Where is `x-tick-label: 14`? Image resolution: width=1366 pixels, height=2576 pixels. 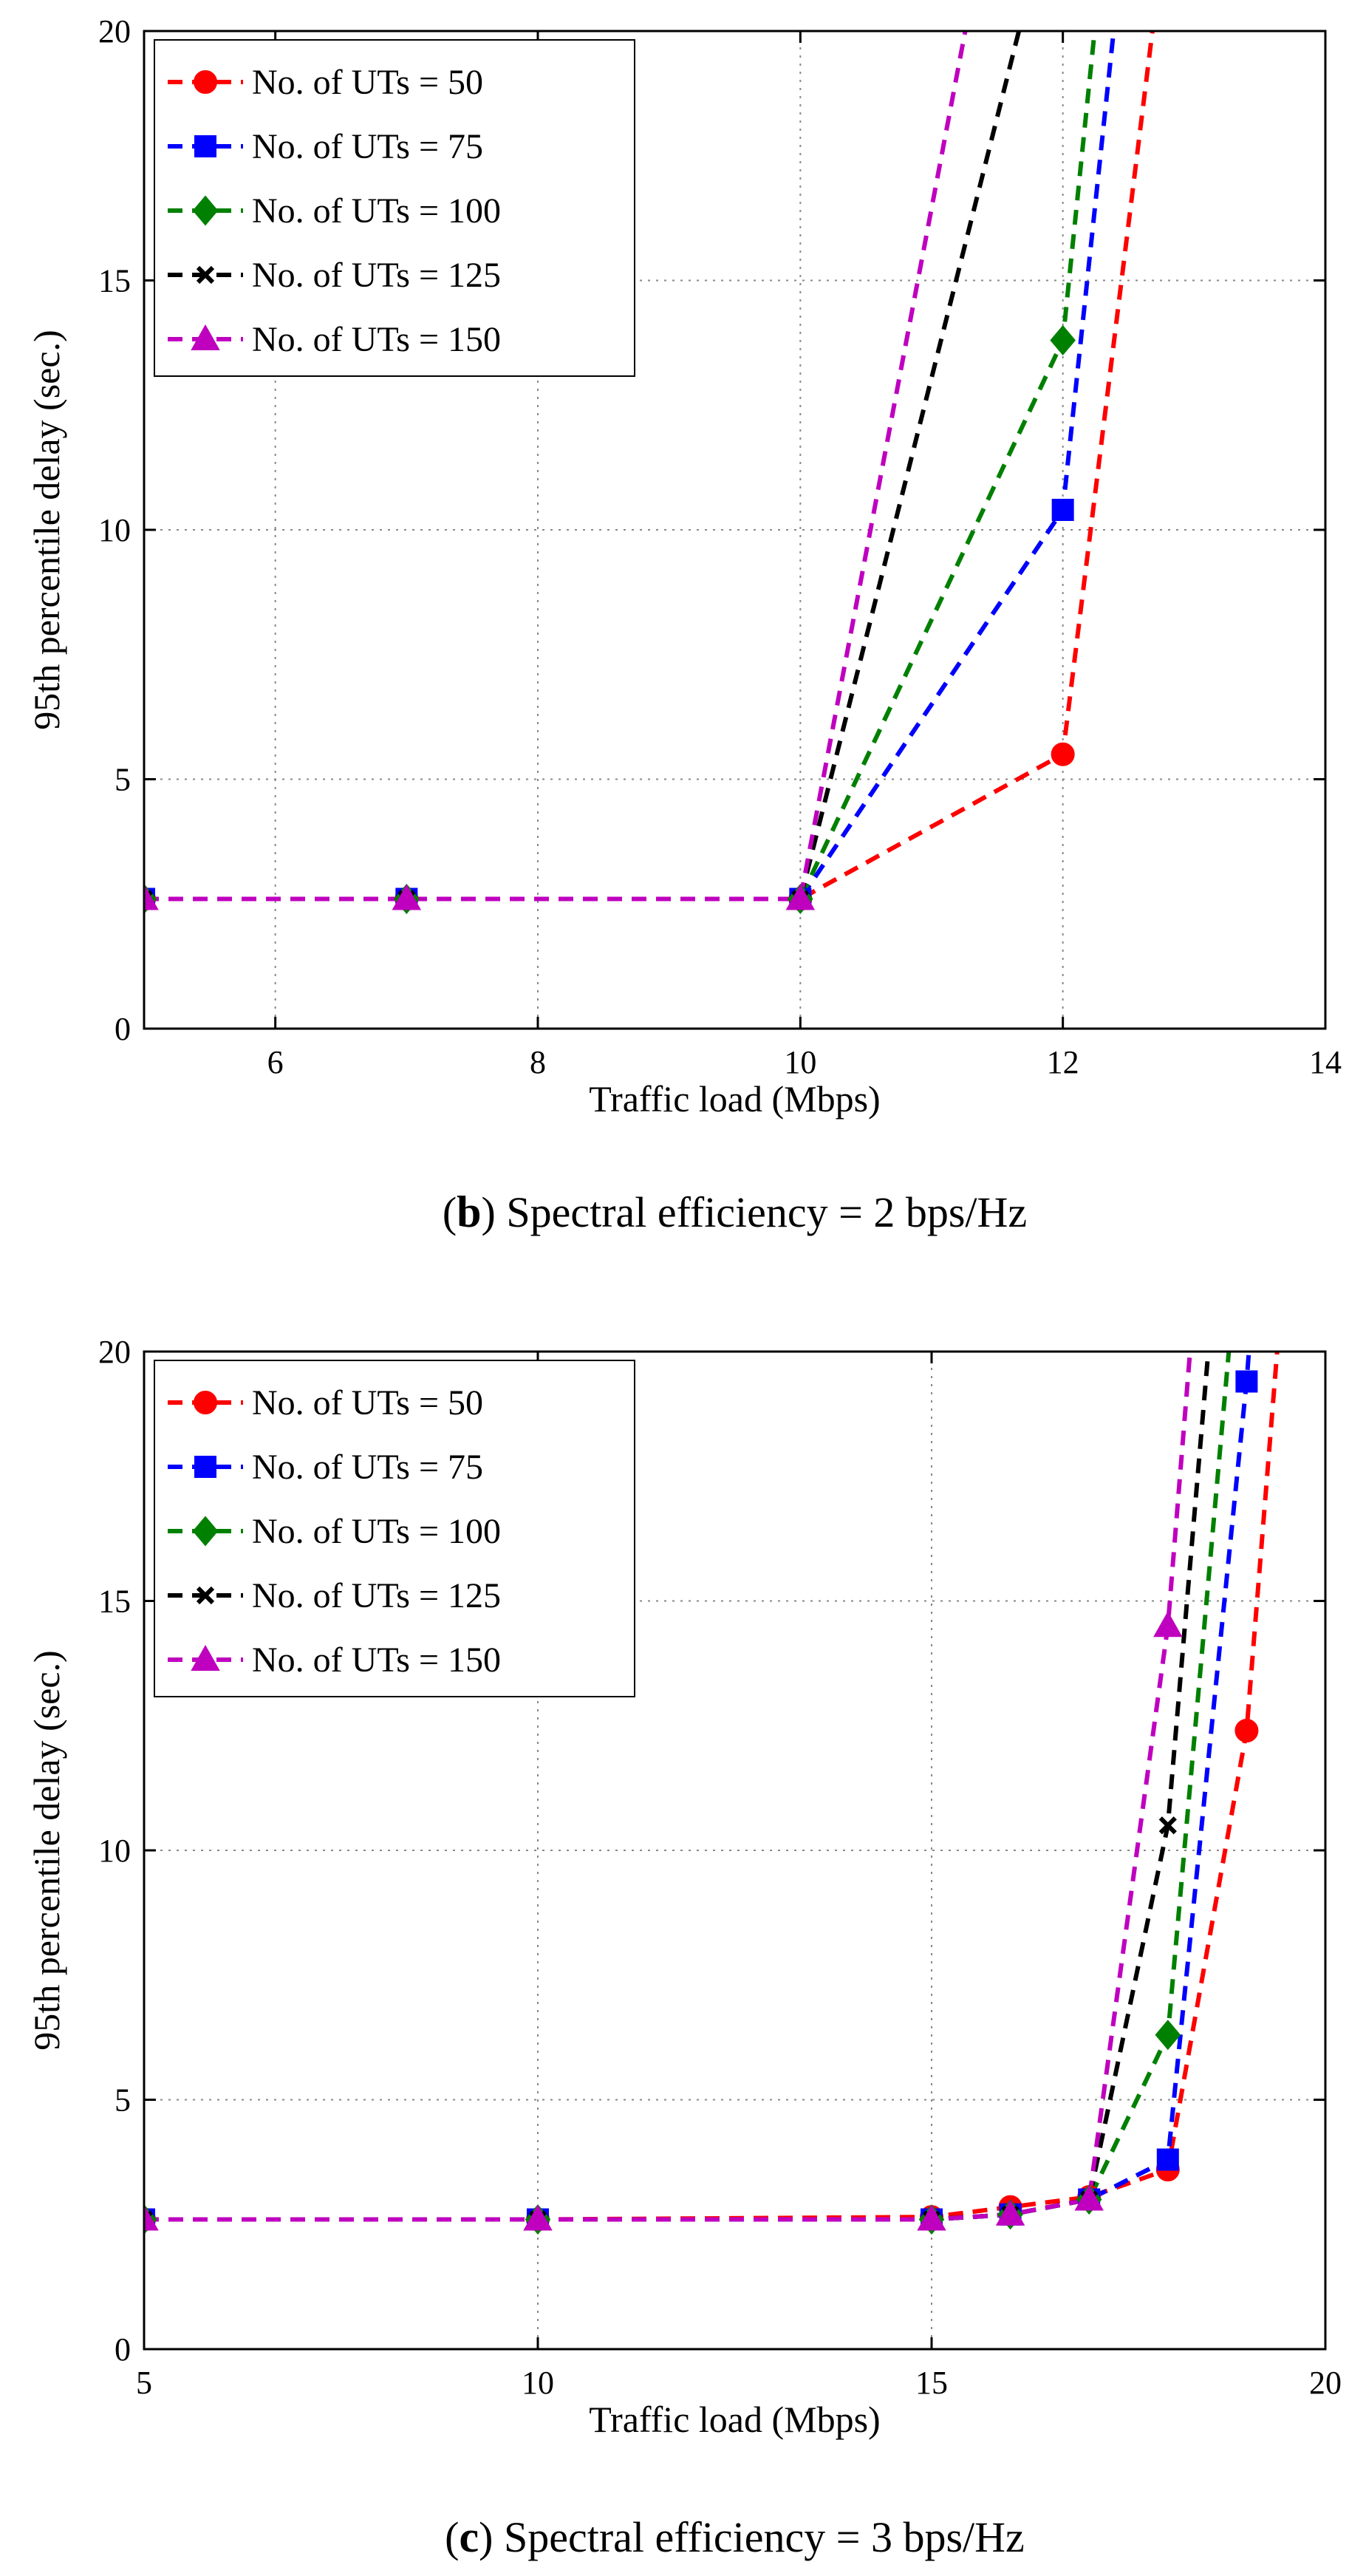
x-tick-label: 14 is located at coordinates (1326, 1062).